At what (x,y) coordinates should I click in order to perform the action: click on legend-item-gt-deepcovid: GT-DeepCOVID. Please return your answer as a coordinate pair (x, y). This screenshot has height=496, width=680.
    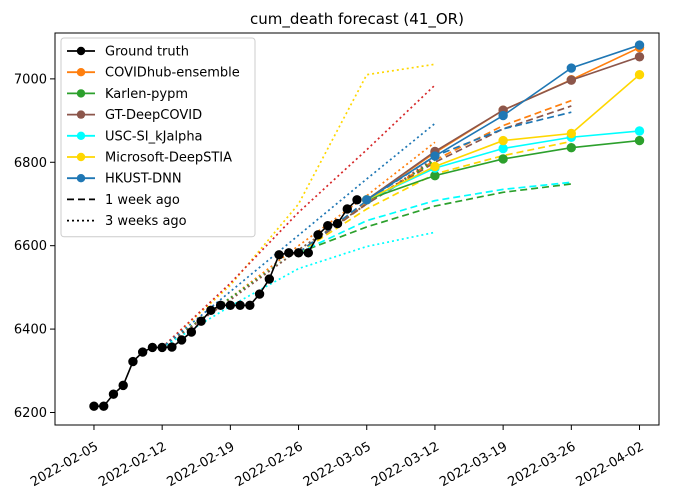
    Looking at the image, I should click on (134, 115).